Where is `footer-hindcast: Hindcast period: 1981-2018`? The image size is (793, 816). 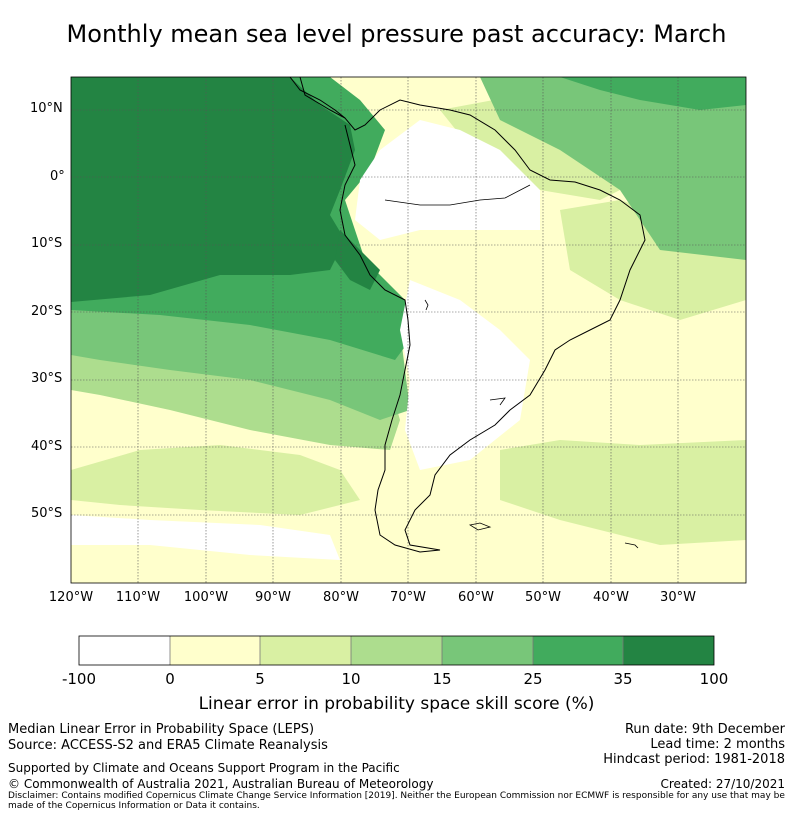 footer-hindcast: Hindcast period: 1981-2018 is located at coordinates (694, 759).